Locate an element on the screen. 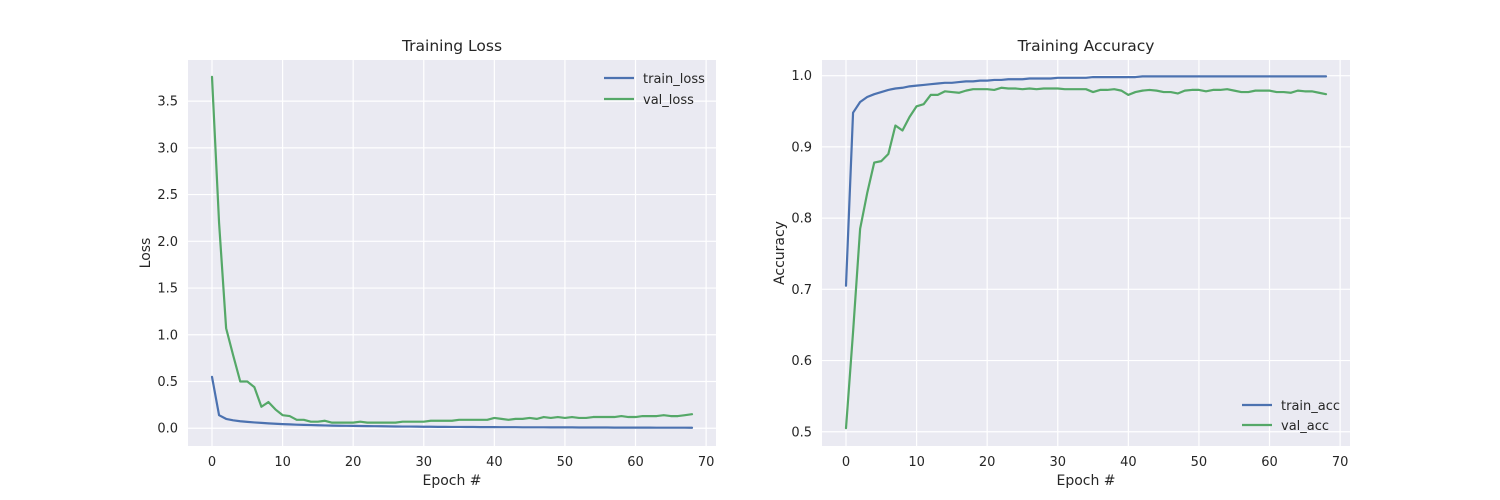 This screenshot has height=500, width=1500. series-line-train-loss is located at coordinates (452, 402).